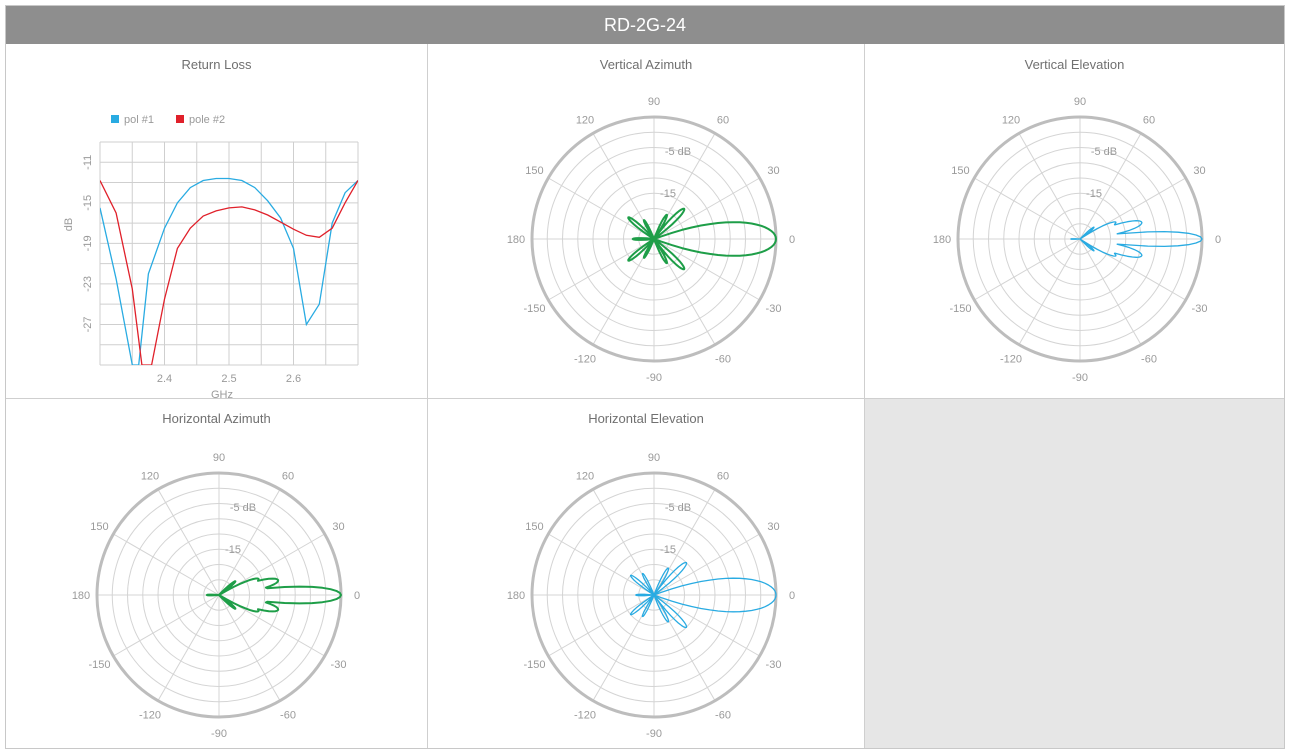 The width and height of the screenshot is (1290, 753). What do you see at coordinates (293, 379) in the screenshot?
I see `x-tick-label: 2.6` at bounding box center [293, 379].